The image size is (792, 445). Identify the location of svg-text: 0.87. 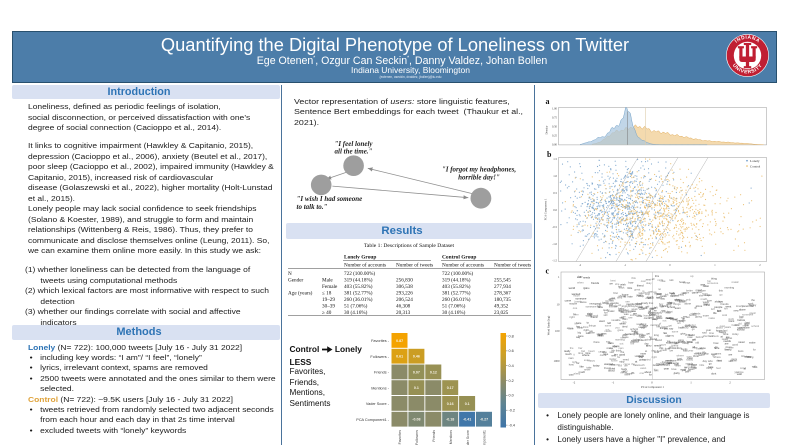
(399, 341).